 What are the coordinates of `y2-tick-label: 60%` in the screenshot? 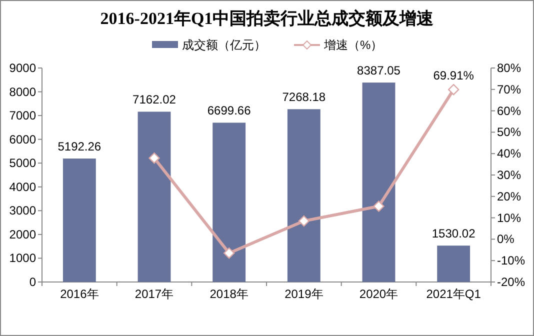 It's located at (509, 111).